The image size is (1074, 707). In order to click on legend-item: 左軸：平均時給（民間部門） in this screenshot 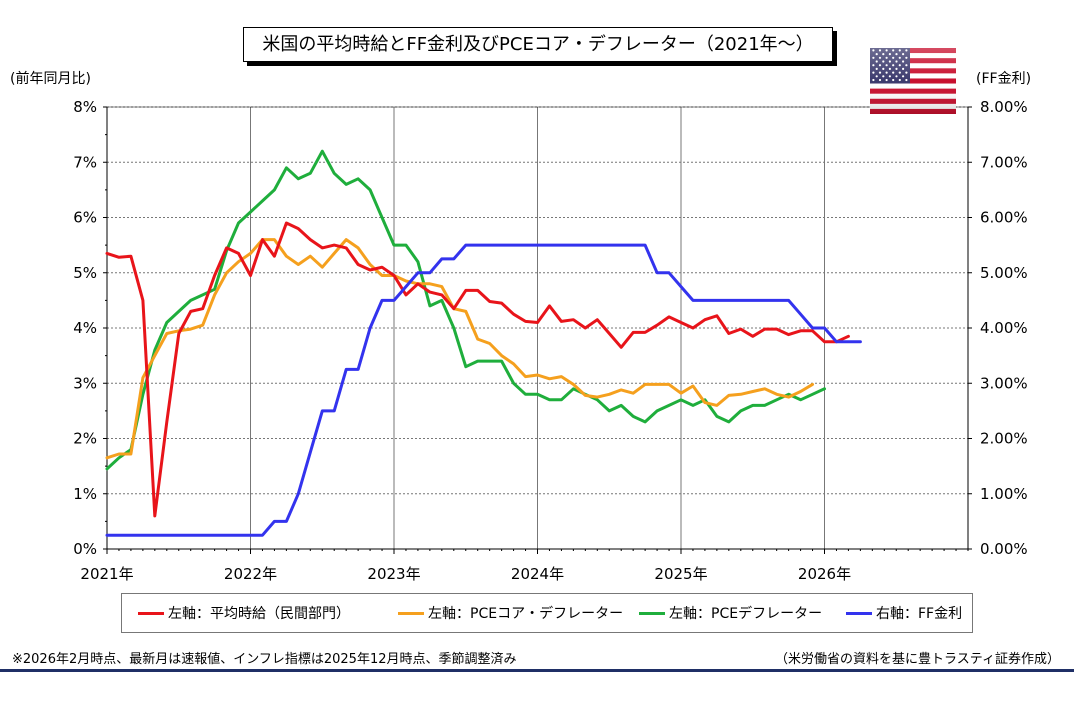, I will do `click(244, 613)`.